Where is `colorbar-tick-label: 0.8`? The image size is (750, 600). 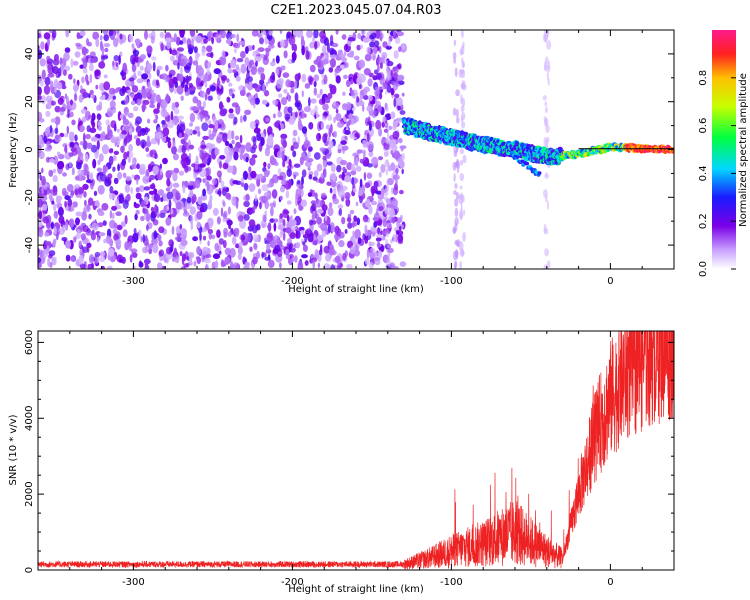
colorbar-tick-label: 0.8 is located at coordinates (703, 78).